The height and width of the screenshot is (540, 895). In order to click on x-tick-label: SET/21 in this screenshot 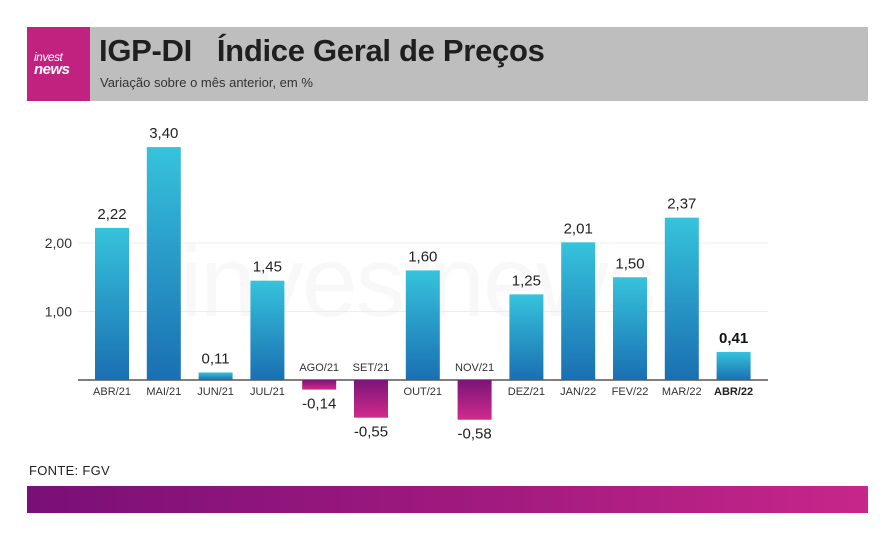, I will do `click(371, 368)`.